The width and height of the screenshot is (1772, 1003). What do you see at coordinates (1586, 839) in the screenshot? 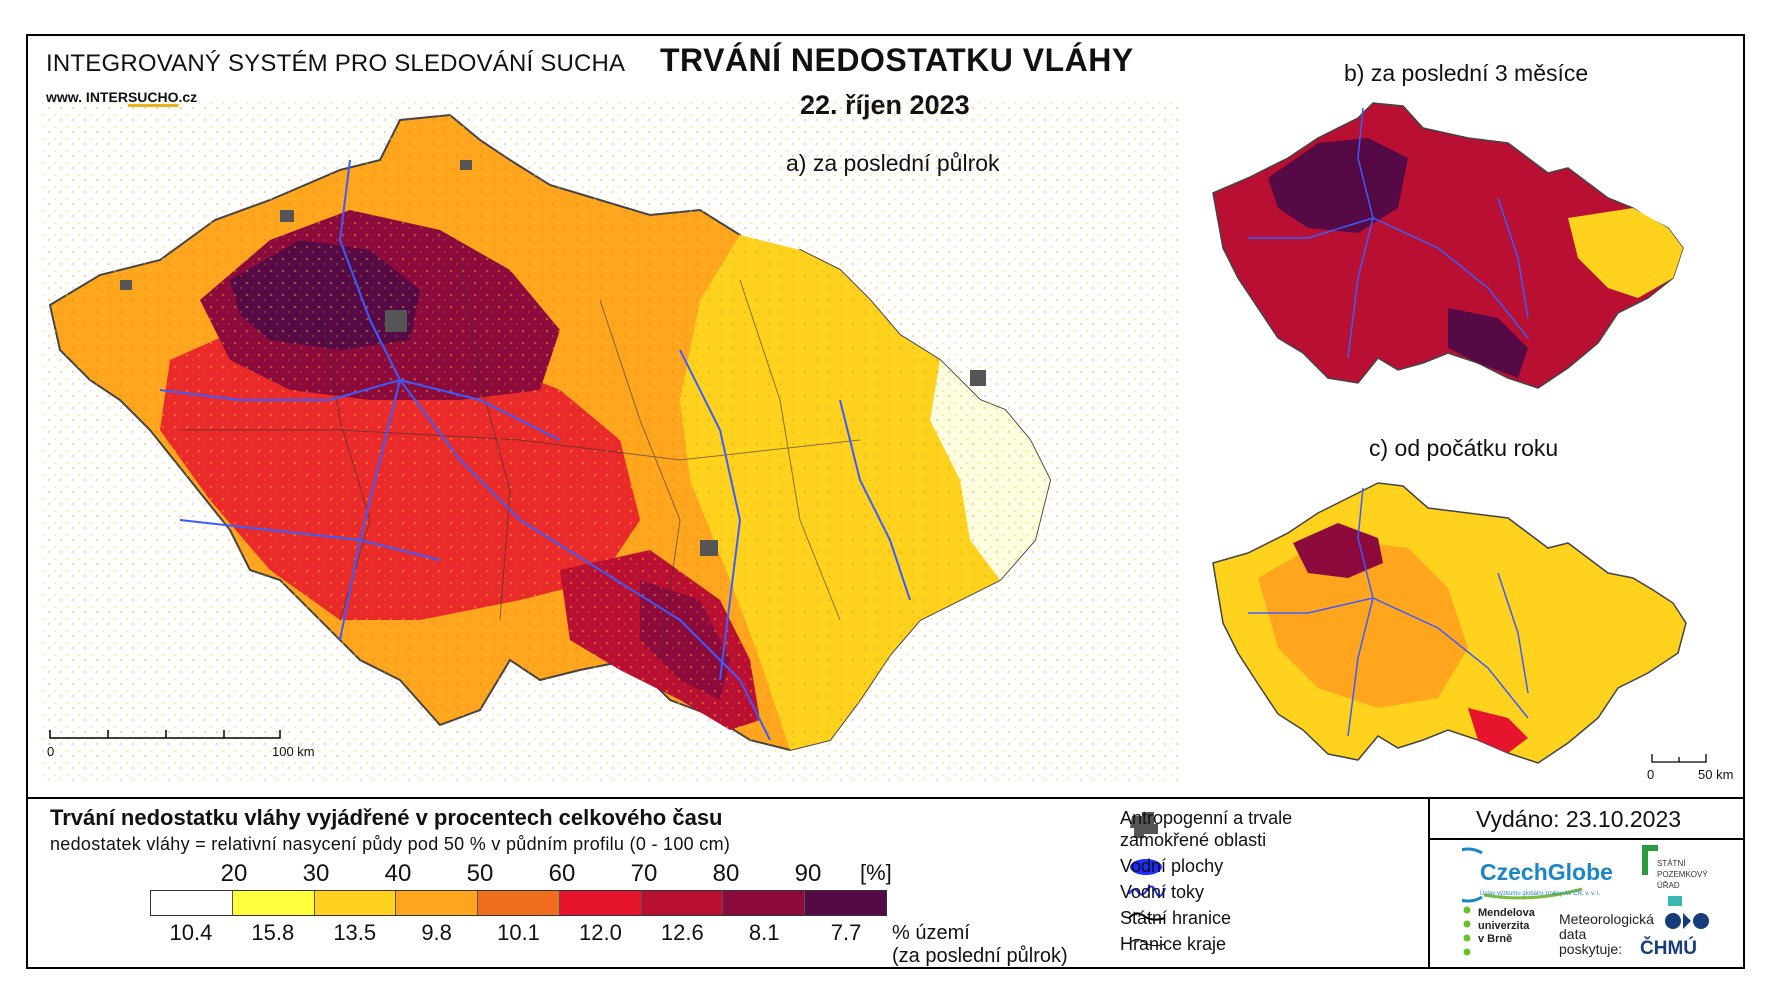
I see `issued-divider` at bounding box center [1586, 839].